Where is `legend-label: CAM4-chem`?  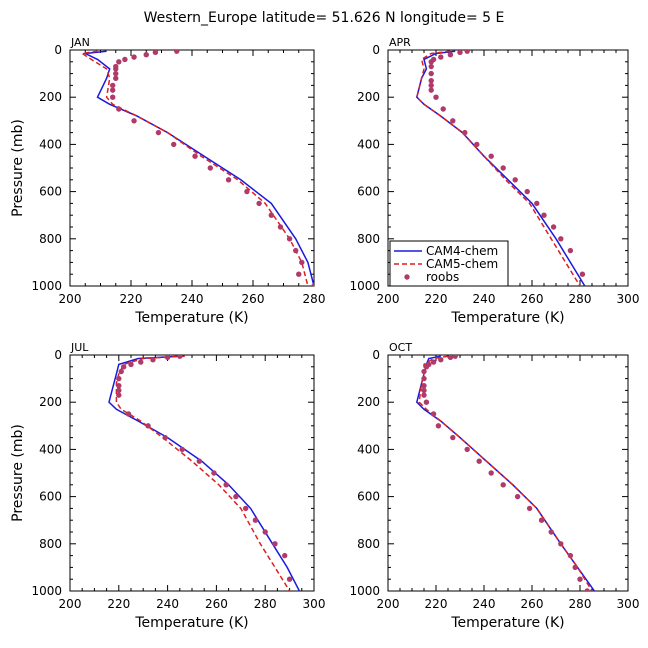
legend-label: CAM4-chem is located at coordinates (462, 251).